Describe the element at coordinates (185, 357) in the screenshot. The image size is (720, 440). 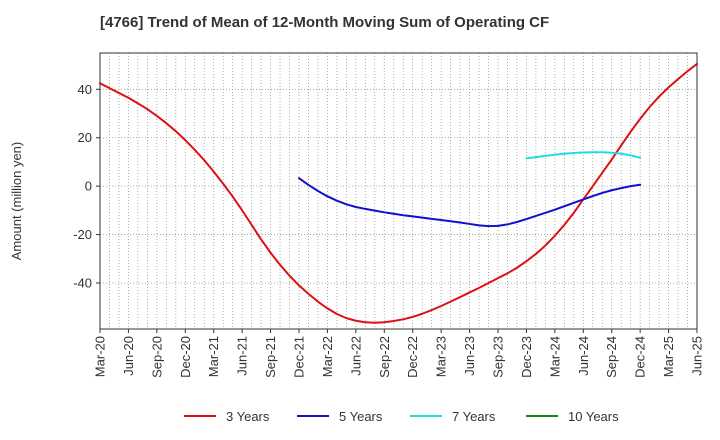
I see `x-tick-label: Dec-20` at that location.